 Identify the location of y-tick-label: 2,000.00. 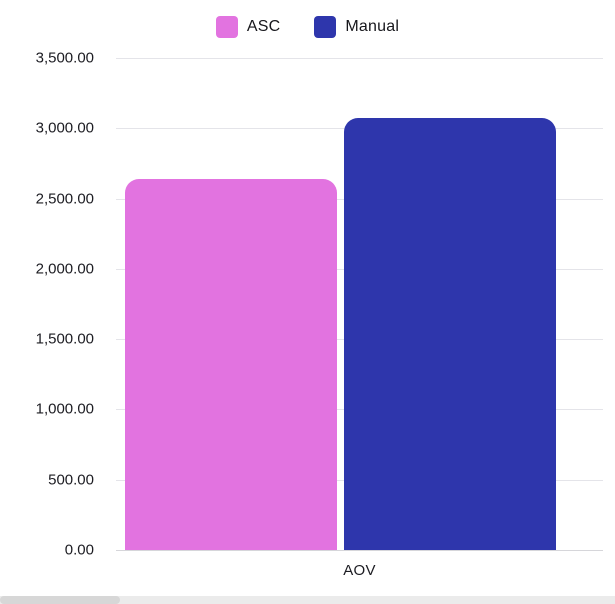
(64, 269).